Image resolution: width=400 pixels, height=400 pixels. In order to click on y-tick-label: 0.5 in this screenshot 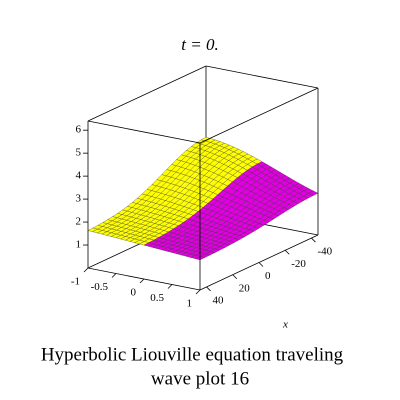, I will do `click(157, 298)`.